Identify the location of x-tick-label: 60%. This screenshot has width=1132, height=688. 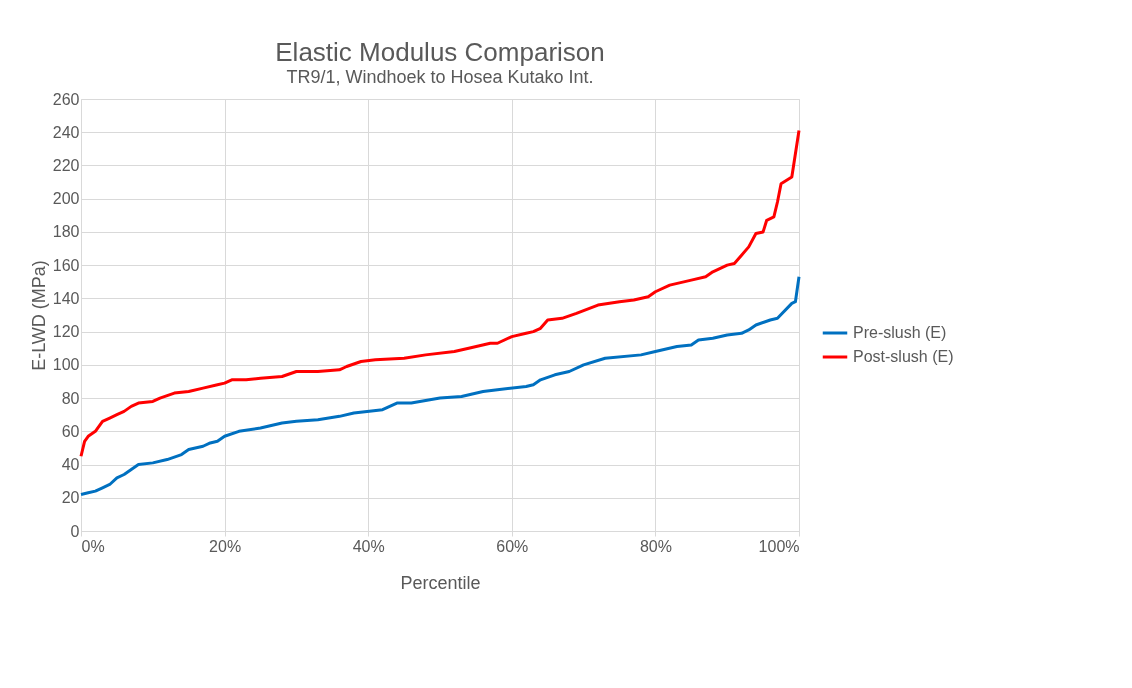
(512, 546).